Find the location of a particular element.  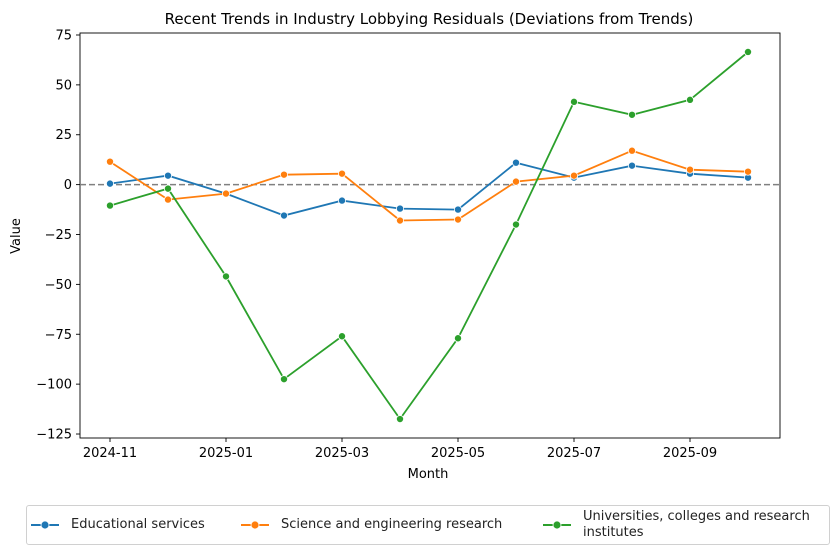

y-tick-label: 25 is located at coordinates (63, 135).